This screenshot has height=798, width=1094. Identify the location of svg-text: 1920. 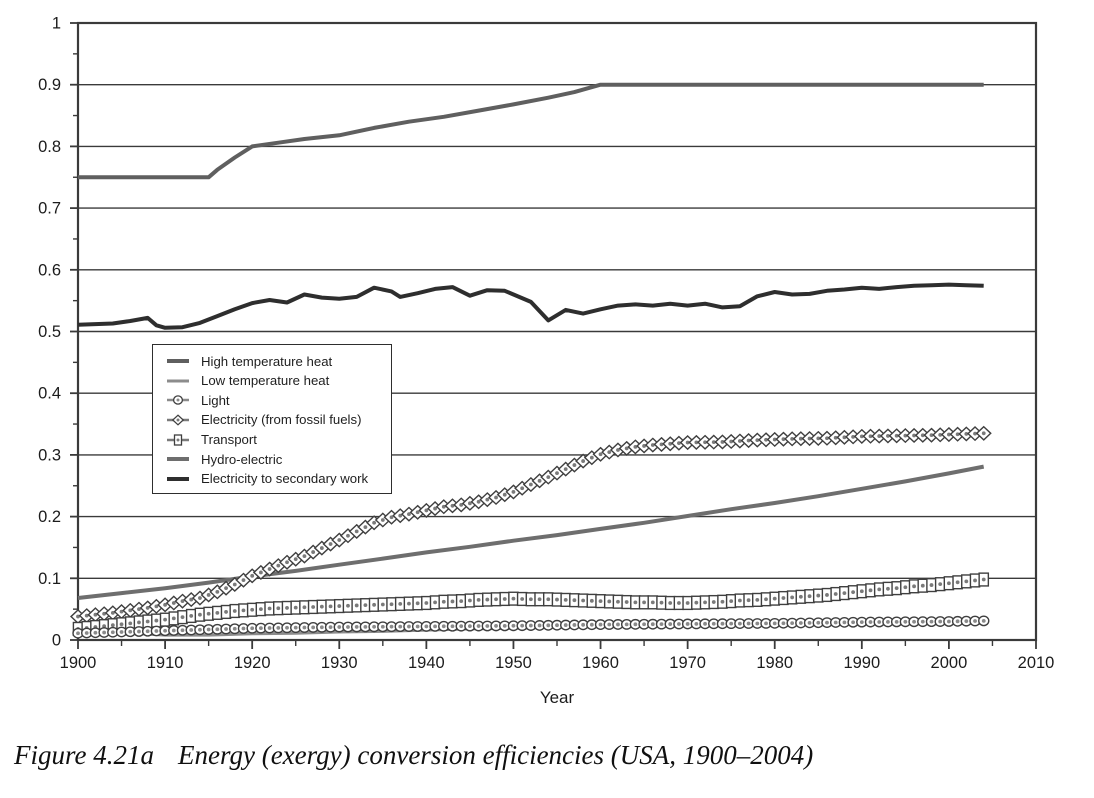
(252, 663).